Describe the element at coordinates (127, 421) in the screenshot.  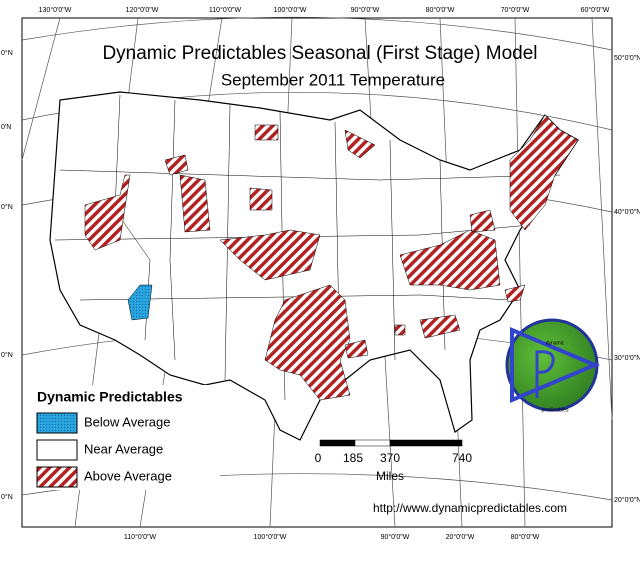
I see `legend-label: Below Average` at that location.